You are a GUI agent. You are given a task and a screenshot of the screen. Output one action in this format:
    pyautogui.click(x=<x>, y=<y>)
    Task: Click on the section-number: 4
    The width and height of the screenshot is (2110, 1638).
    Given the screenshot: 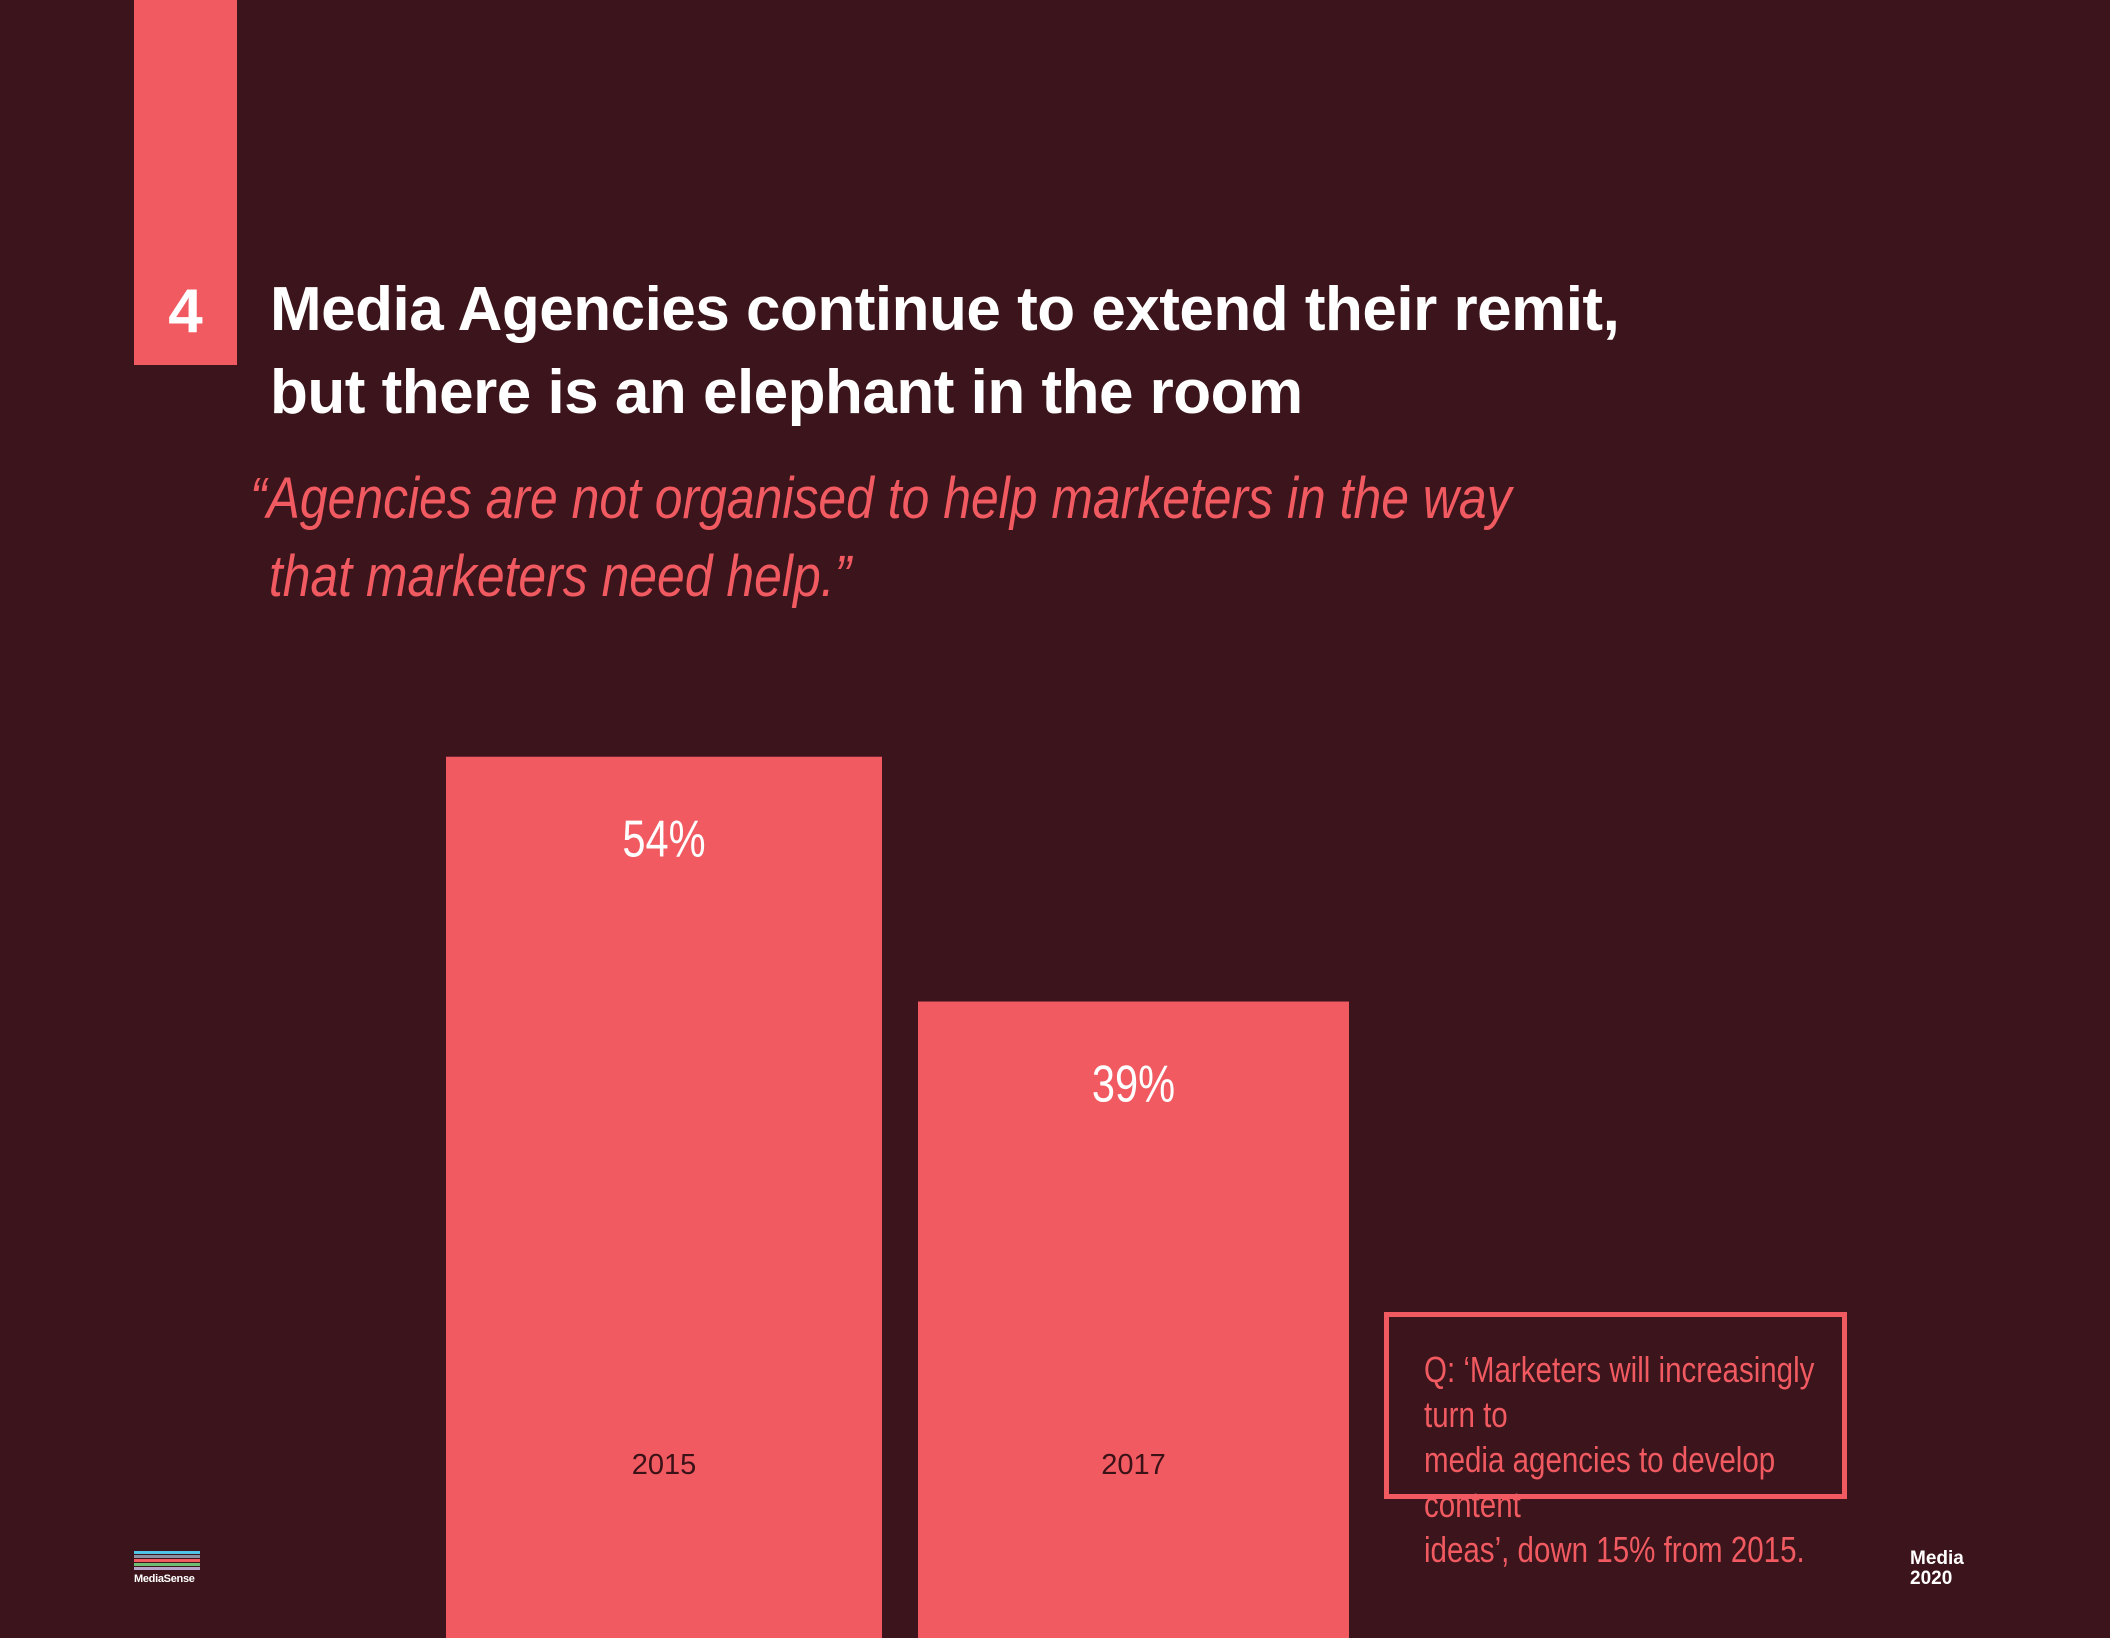 What is the action you would take?
    pyautogui.click(x=185, y=311)
    